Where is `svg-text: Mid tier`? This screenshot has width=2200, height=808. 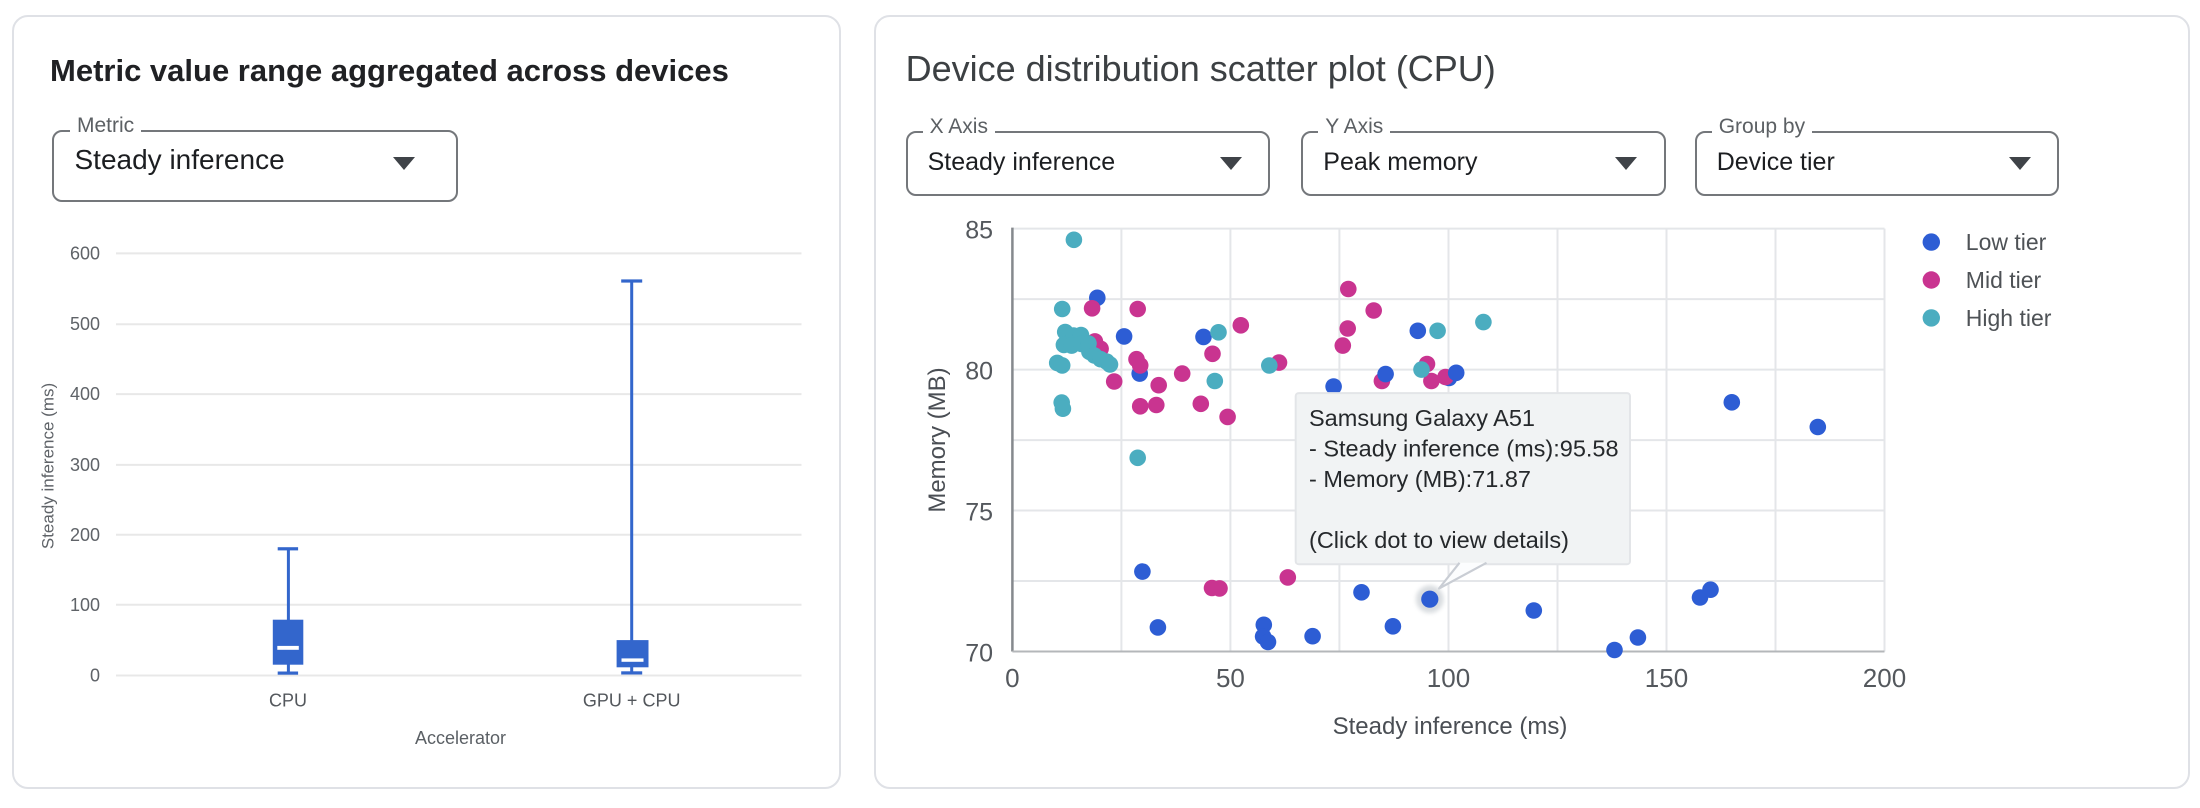
svg-text: Mid tier is located at coordinates (2004, 280).